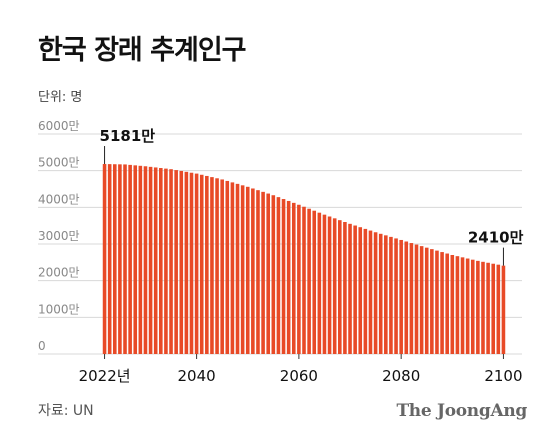 The image size is (559, 447). Describe the element at coordinates (59, 309) in the screenshot. I see `y-tick-label: 1000만` at that location.